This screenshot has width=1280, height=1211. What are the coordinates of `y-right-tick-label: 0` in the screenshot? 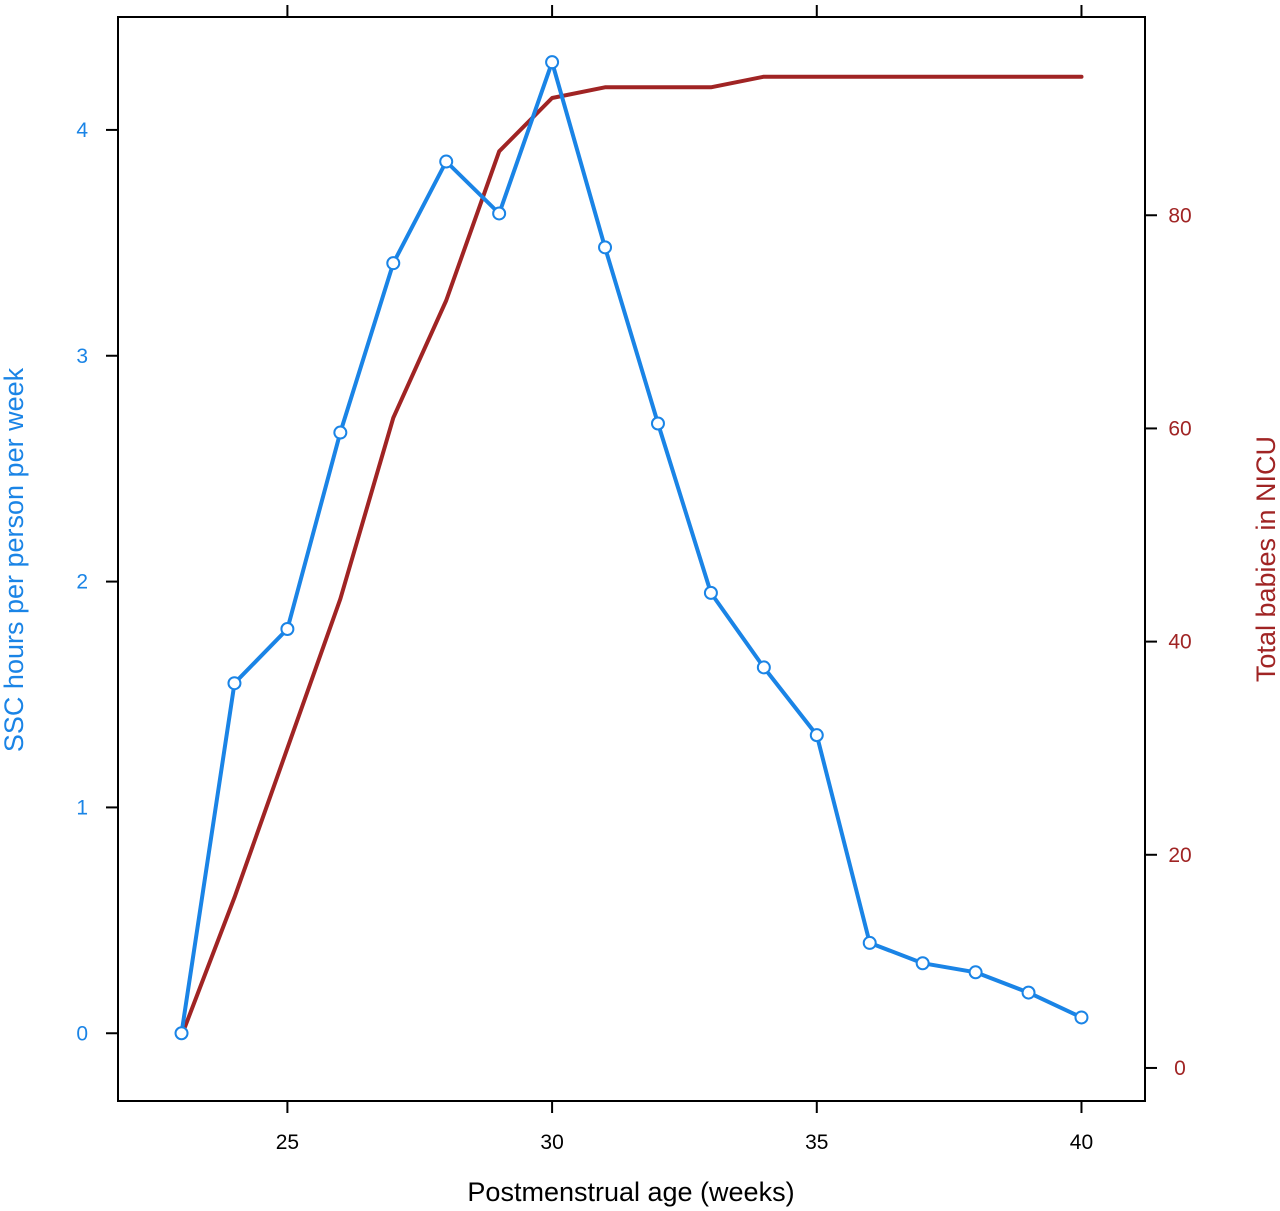 It's located at (1180, 1068).